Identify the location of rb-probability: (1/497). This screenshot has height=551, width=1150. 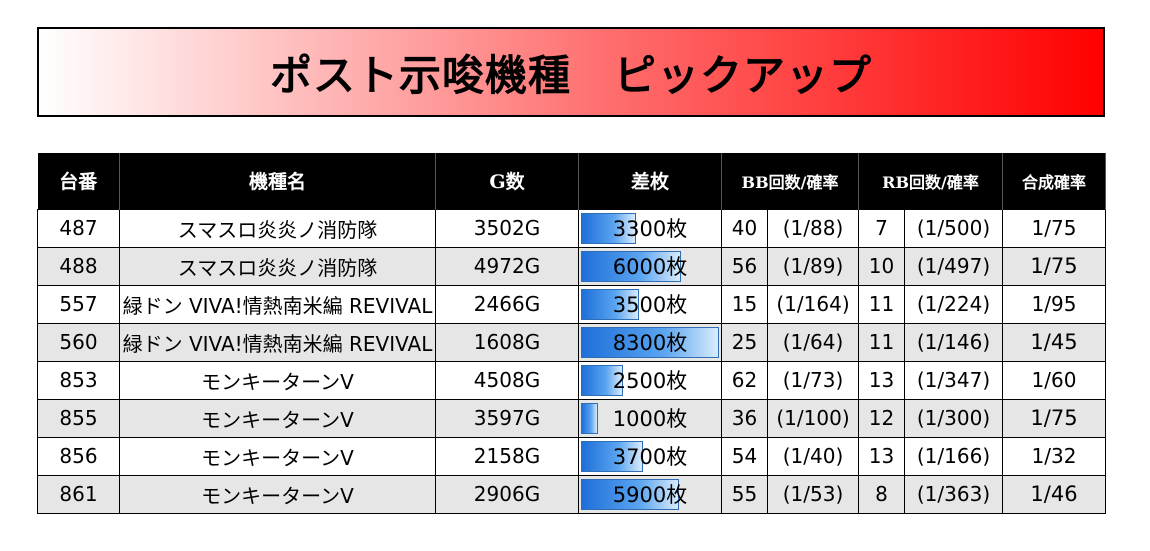
(953, 266).